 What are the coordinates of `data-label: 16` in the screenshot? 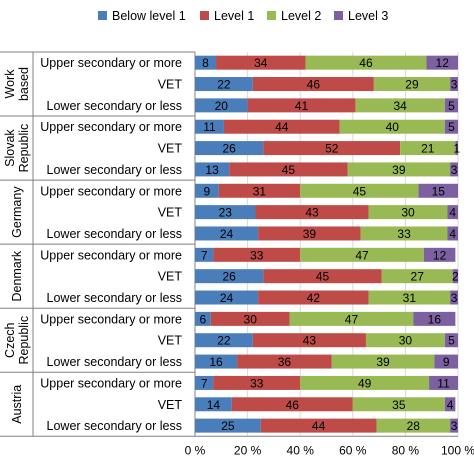 It's located at (216, 362).